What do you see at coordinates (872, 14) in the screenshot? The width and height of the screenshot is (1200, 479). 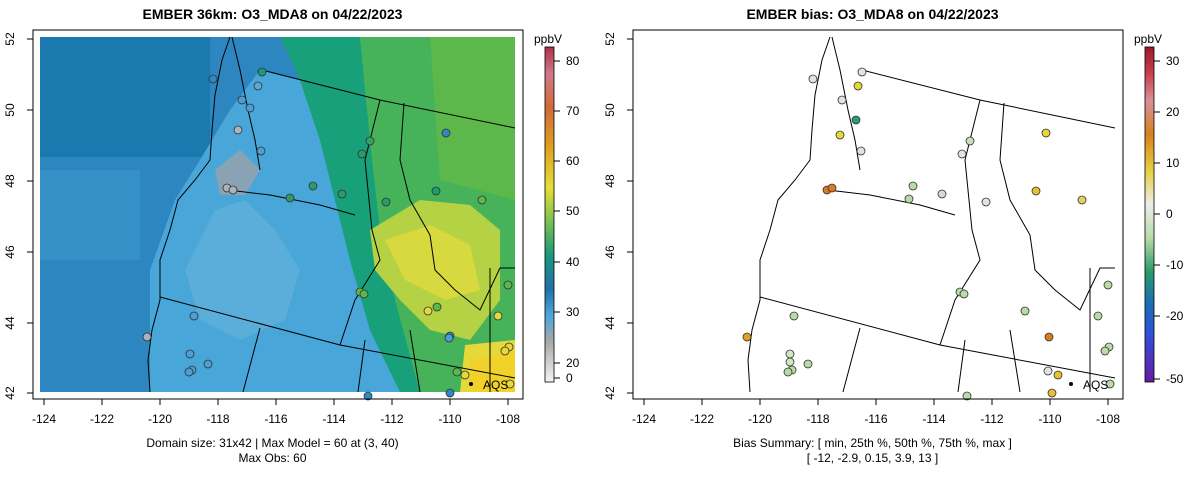 I see `bias-panel-title: EMBER bias: O3_MDA8 on 04/22/2023` at bounding box center [872, 14].